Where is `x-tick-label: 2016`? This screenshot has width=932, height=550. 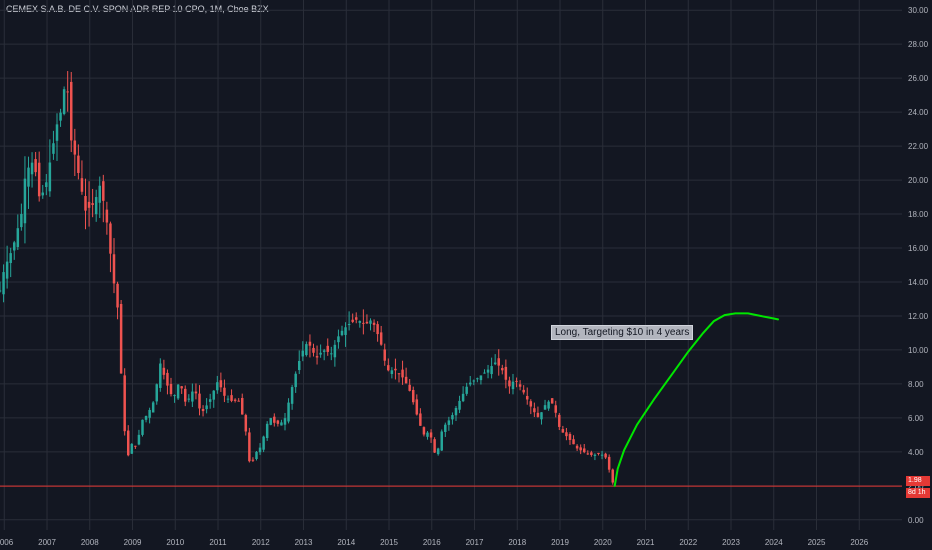
x-tick-label: 2016 is located at coordinates (432, 542).